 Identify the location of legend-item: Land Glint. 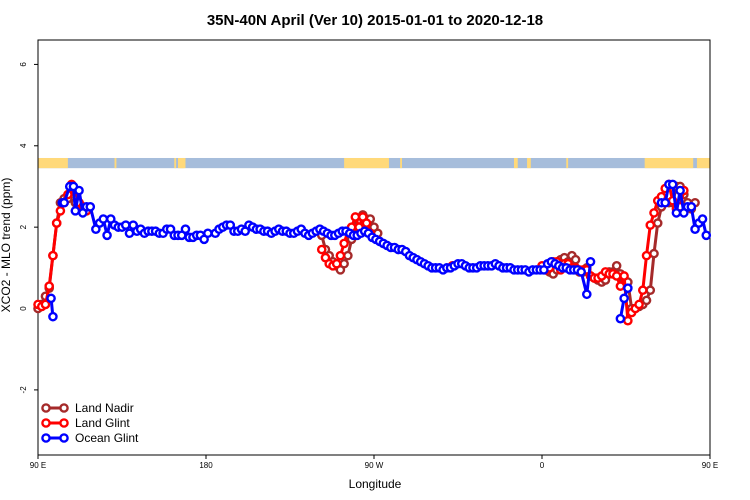
(85, 423).